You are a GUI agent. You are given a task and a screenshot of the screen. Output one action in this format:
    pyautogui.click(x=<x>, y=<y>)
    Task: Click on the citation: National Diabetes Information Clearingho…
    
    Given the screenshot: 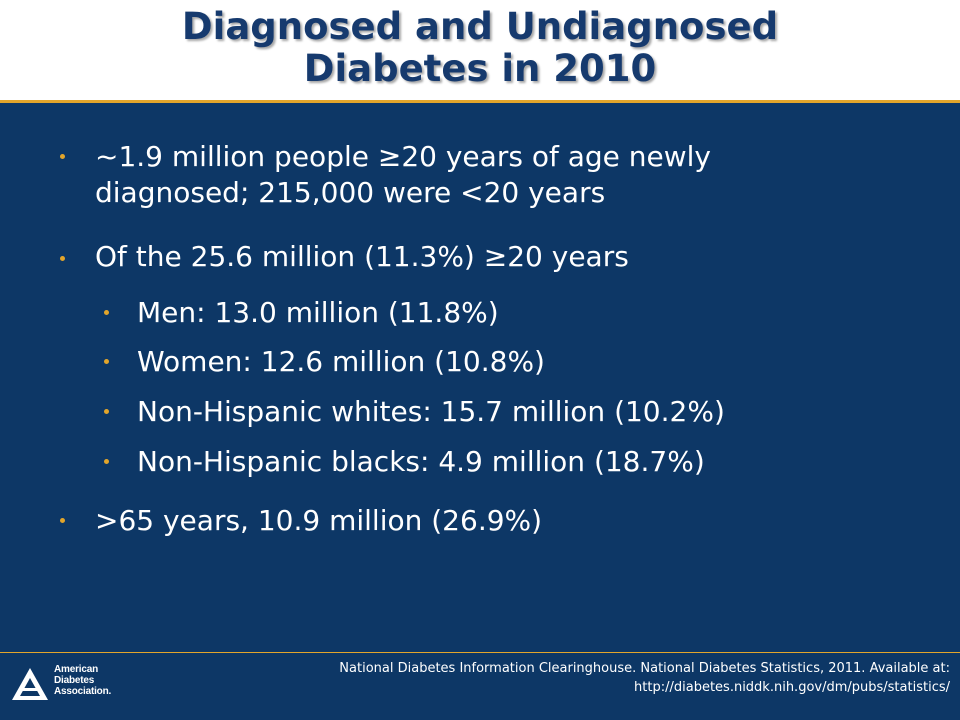 What is the action you would take?
    pyautogui.click(x=550, y=678)
    